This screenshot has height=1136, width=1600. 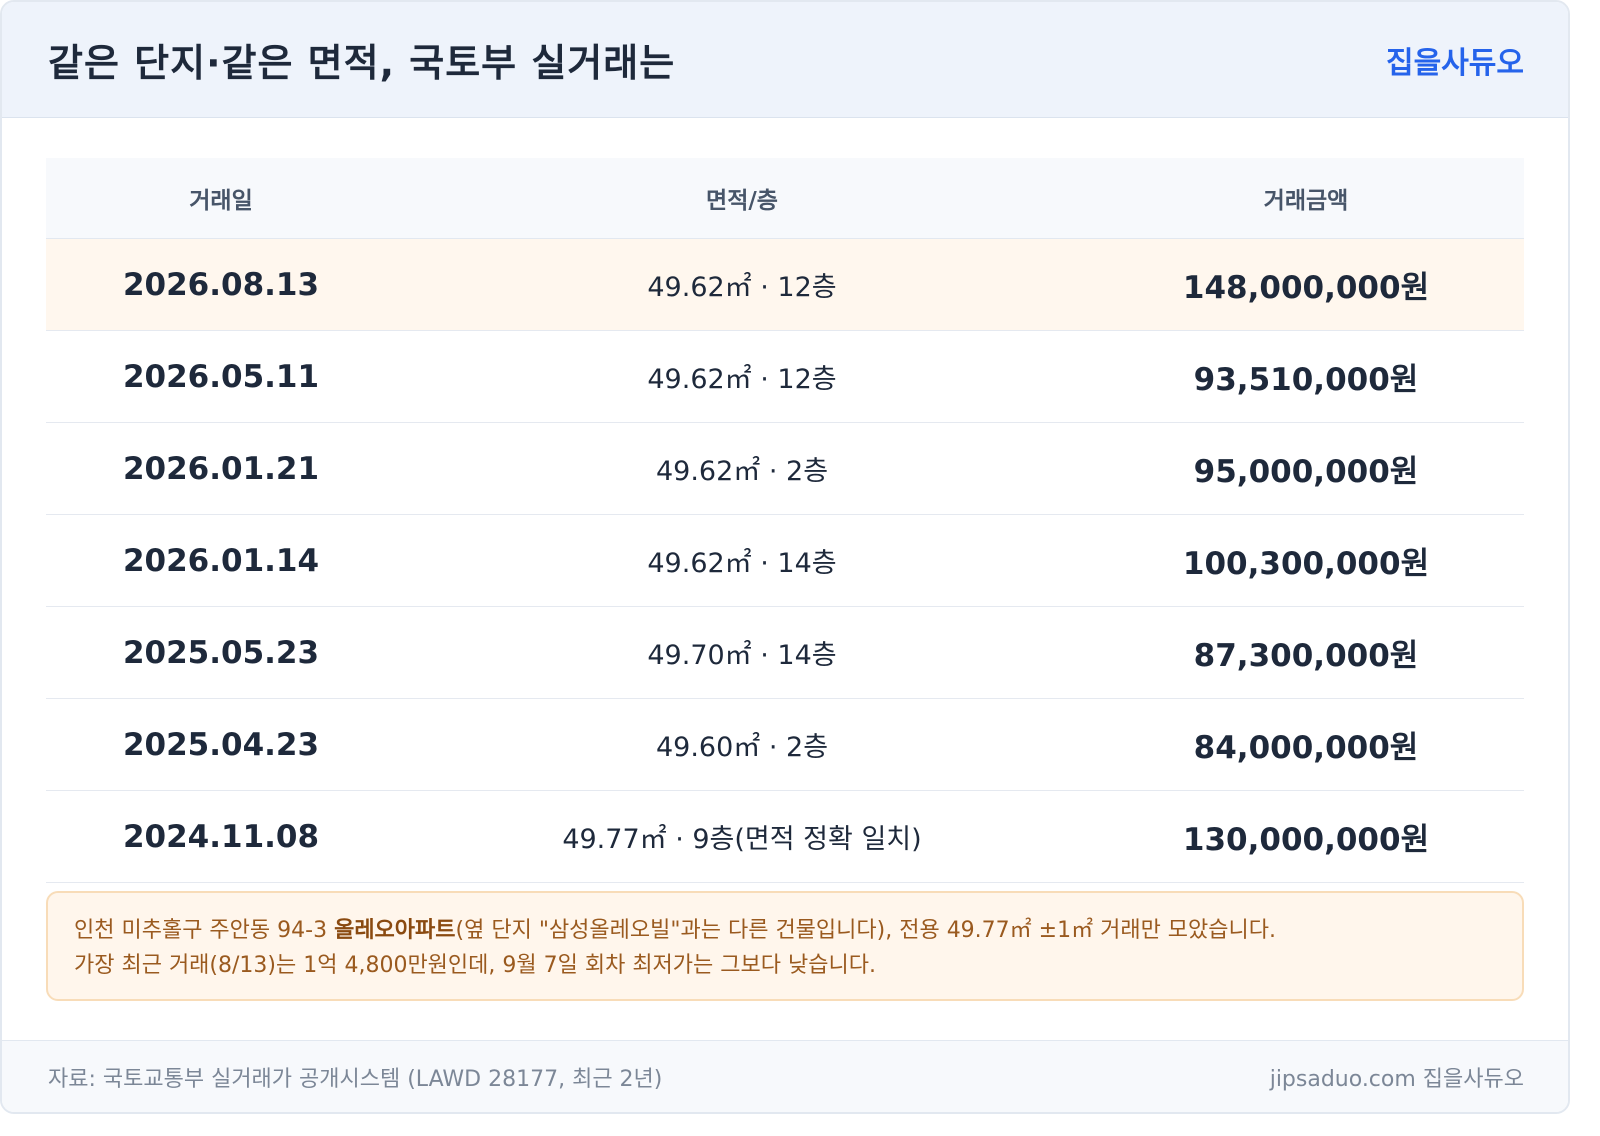 What do you see at coordinates (1306, 284) in the screenshot?
I see `cell-price: 148,000,000원` at bounding box center [1306, 284].